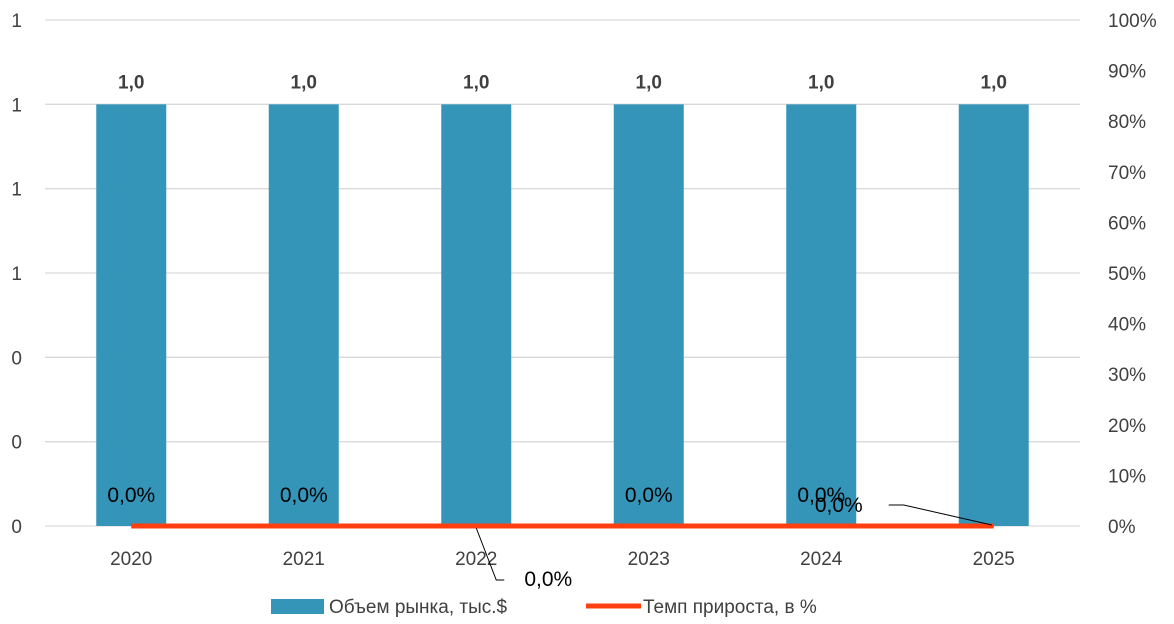  What do you see at coordinates (1127, 476) in the screenshot?
I see `right-axis-tick-label: 10%` at bounding box center [1127, 476].